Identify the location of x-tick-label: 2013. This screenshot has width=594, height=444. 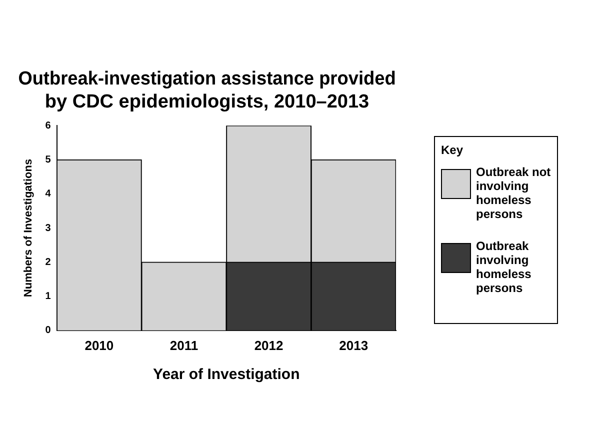
(353, 345).